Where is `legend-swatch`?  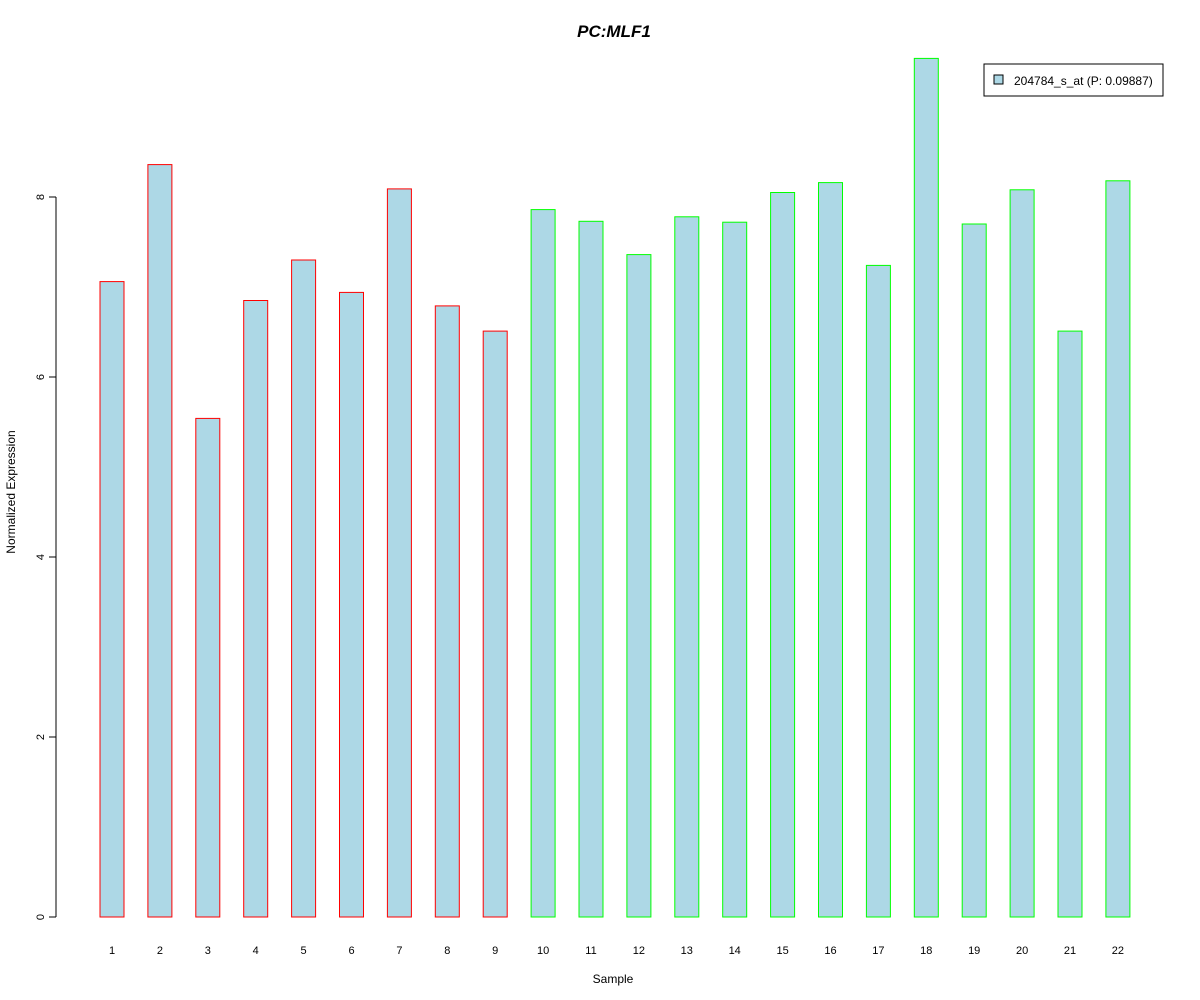
legend-swatch is located at coordinates (998, 79).